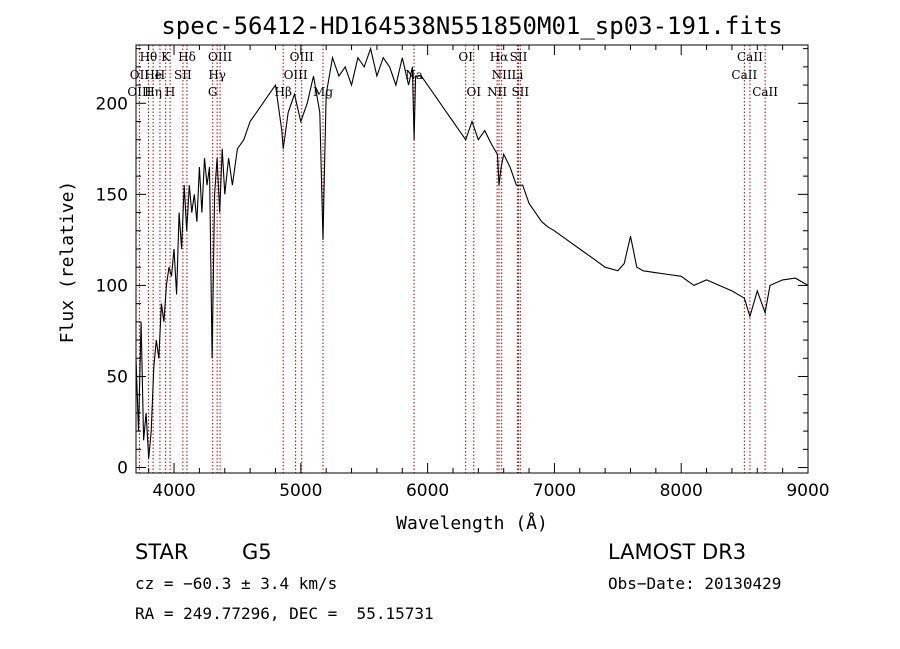 This screenshot has height=649, width=900. Describe the element at coordinates (149, 57) in the screenshot. I see `spectral-line-label: Hθ` at that location.